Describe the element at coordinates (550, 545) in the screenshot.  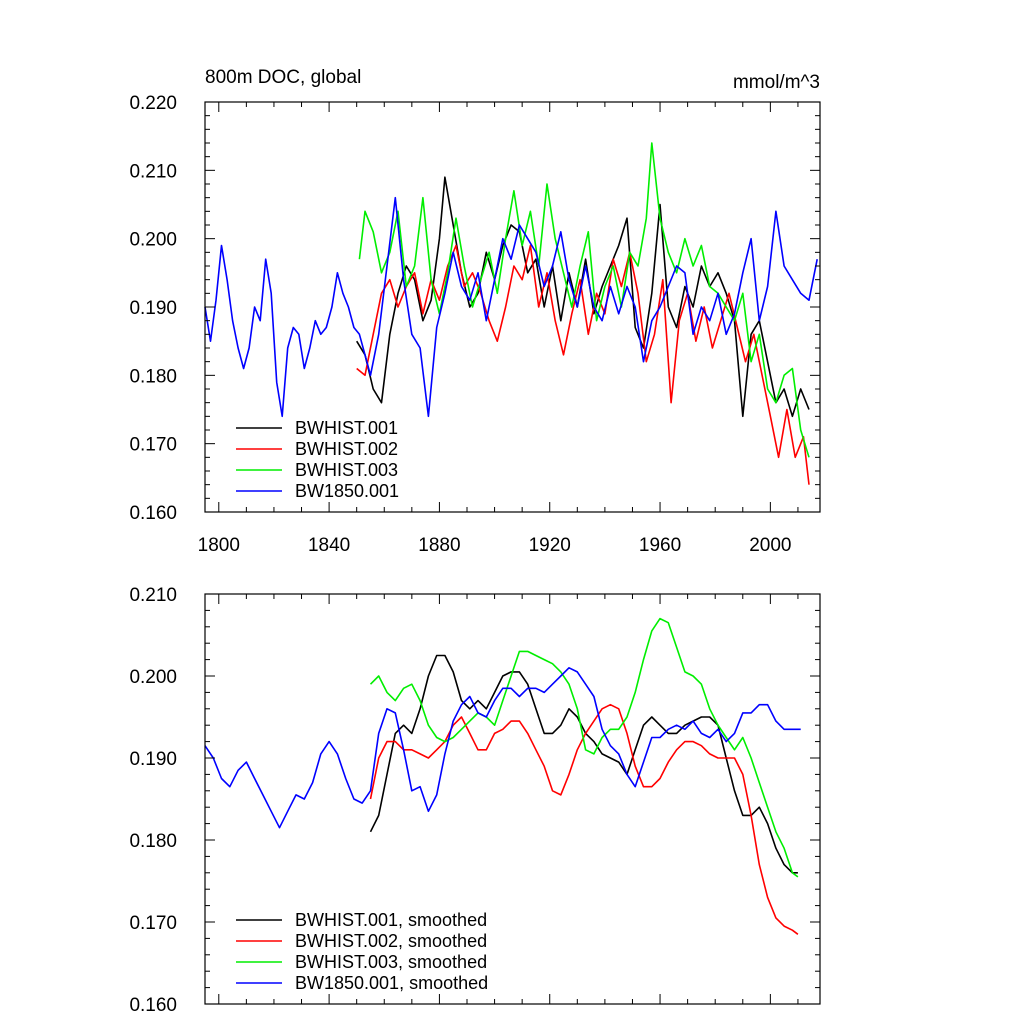
I see `x-tick-label: 1920` at that location.